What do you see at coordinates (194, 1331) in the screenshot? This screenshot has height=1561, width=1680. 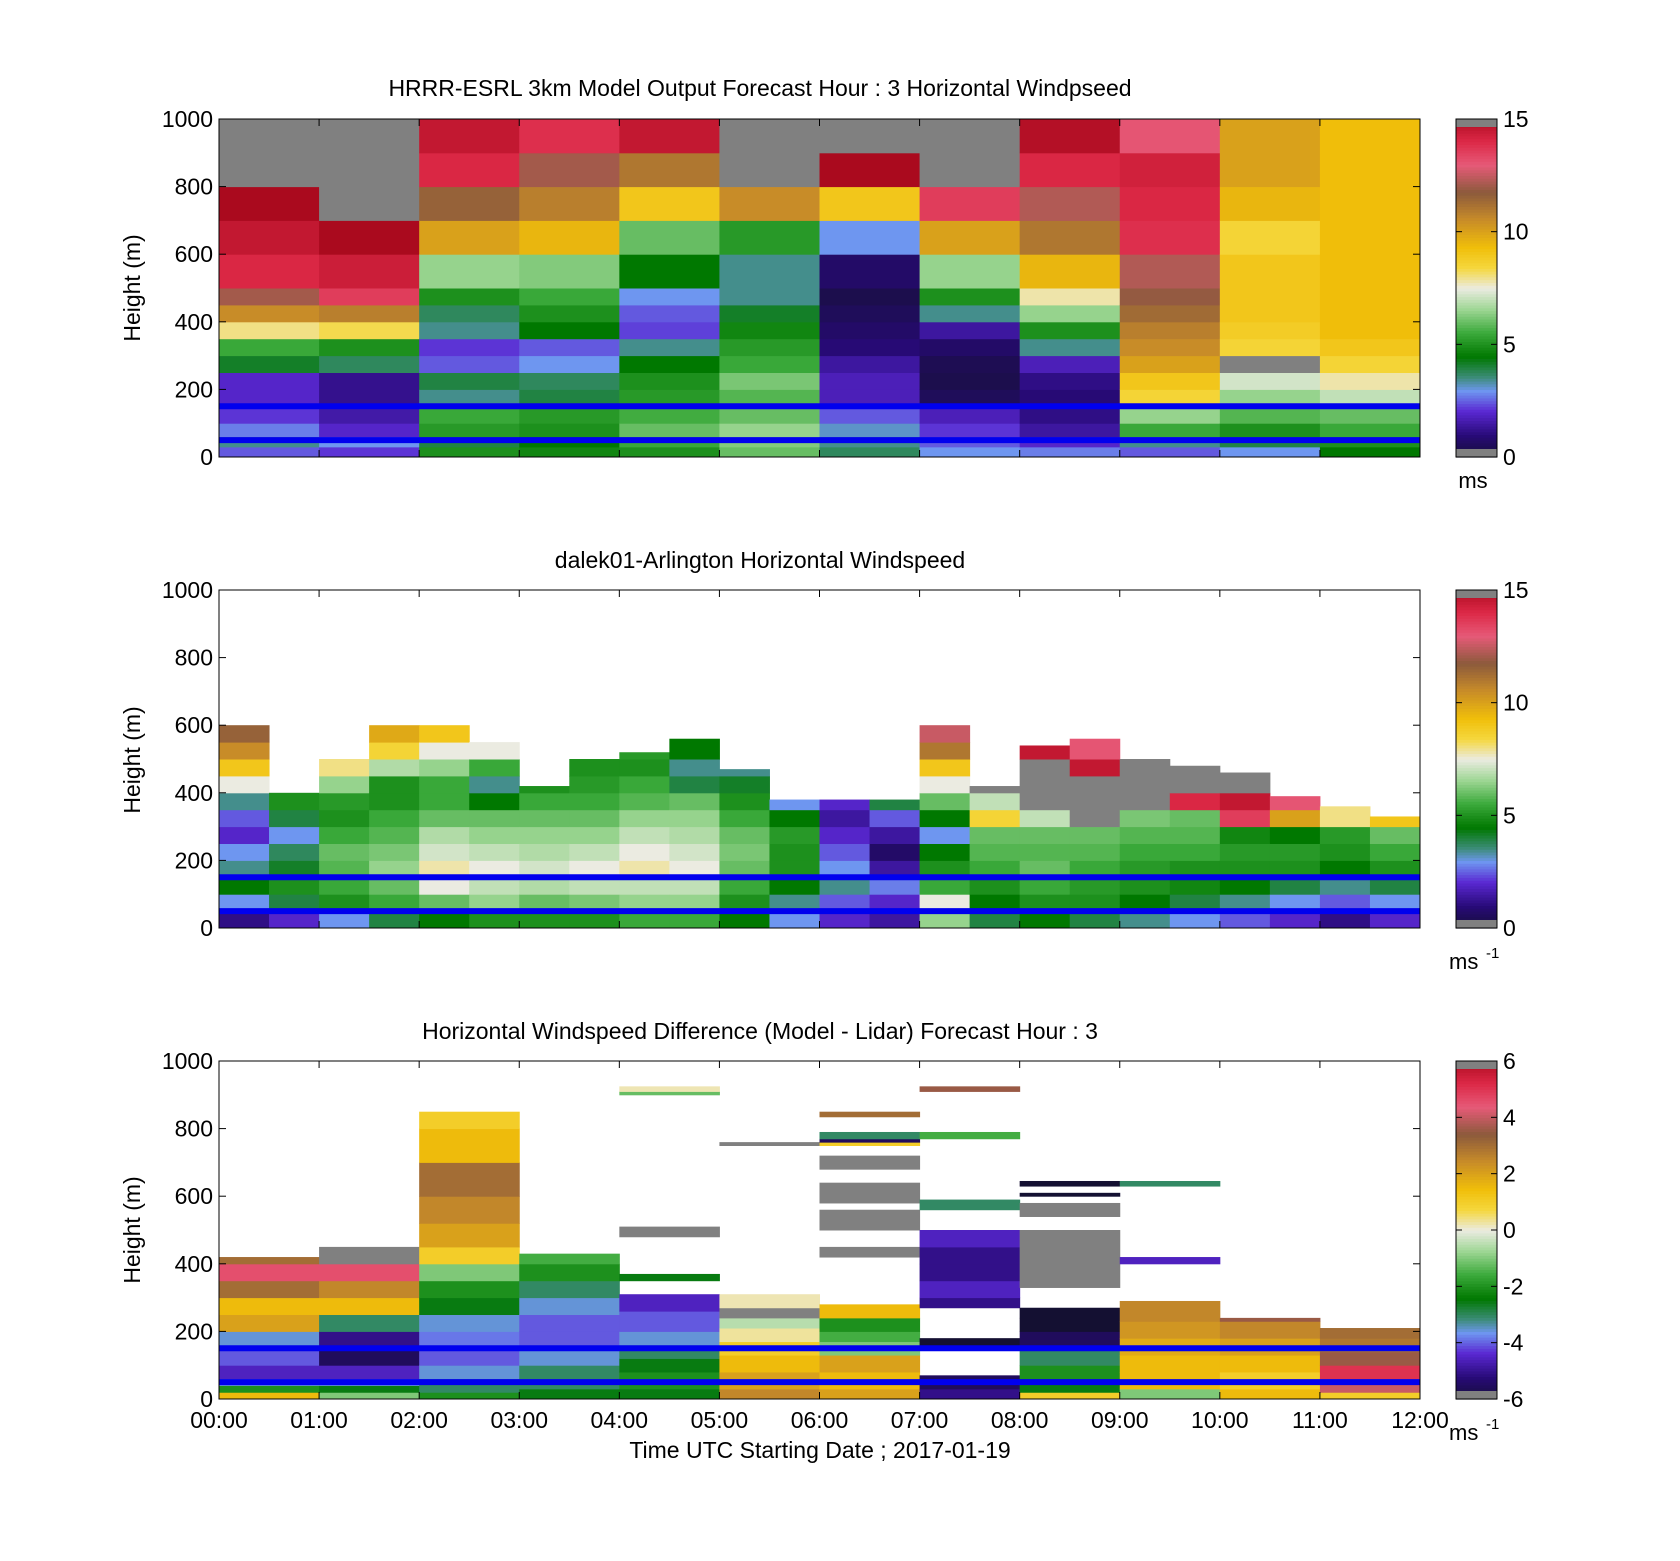 I see `y-tick-label-1: 200` at bounding box center [194, 1331].